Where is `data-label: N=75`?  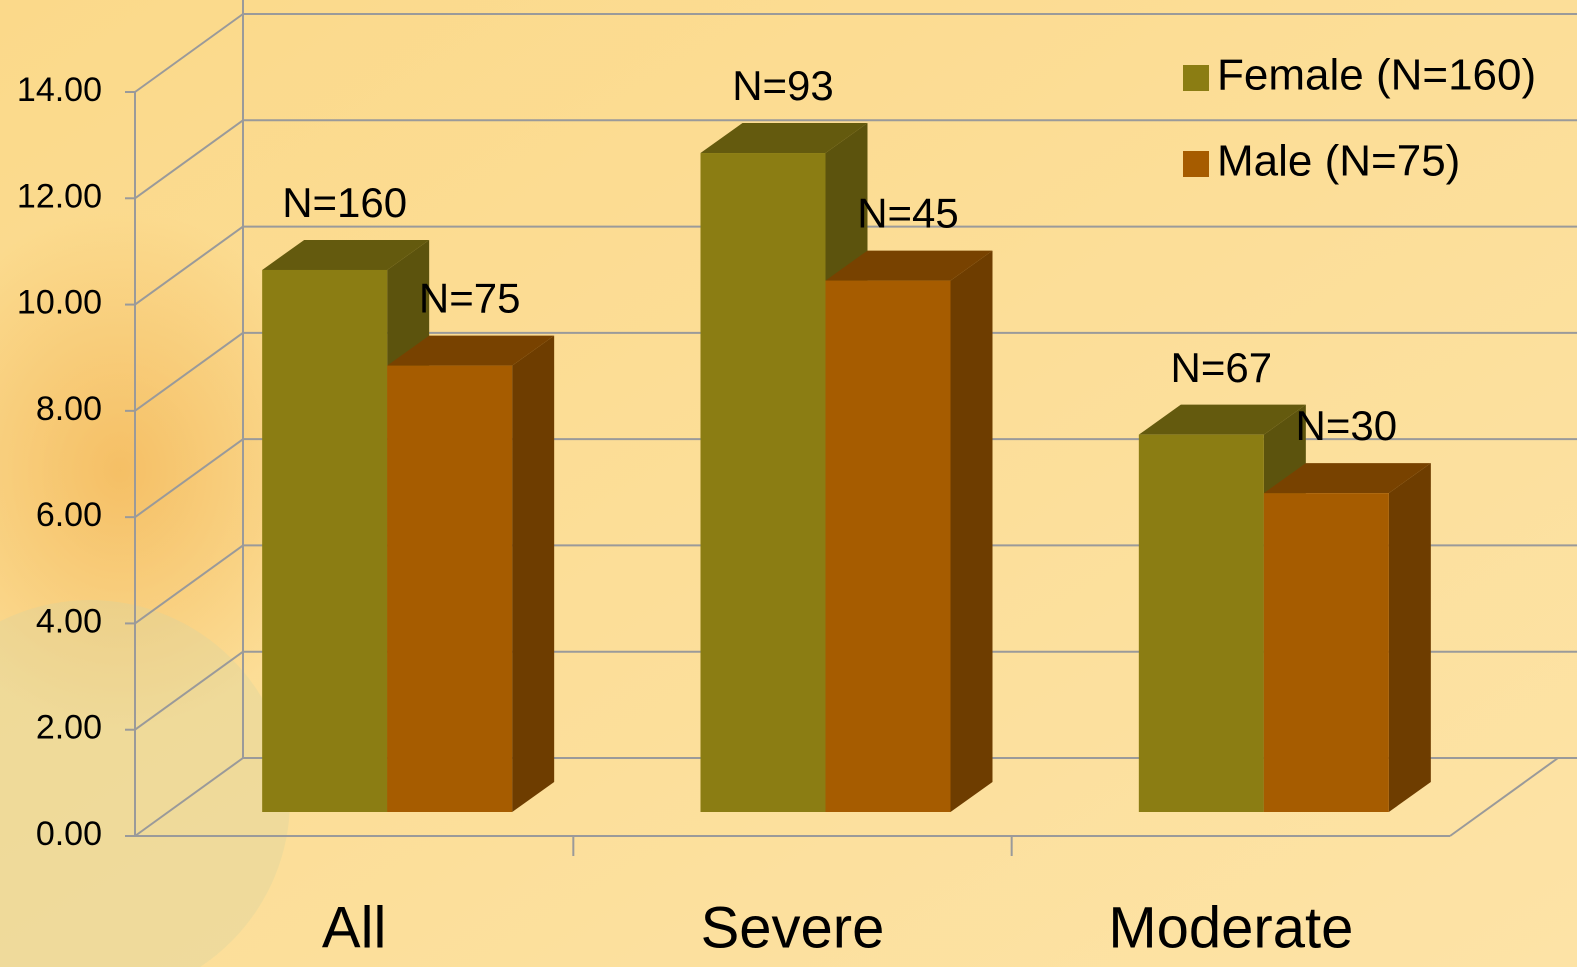
data-label: N=75 is located at coordinates (470, 298).